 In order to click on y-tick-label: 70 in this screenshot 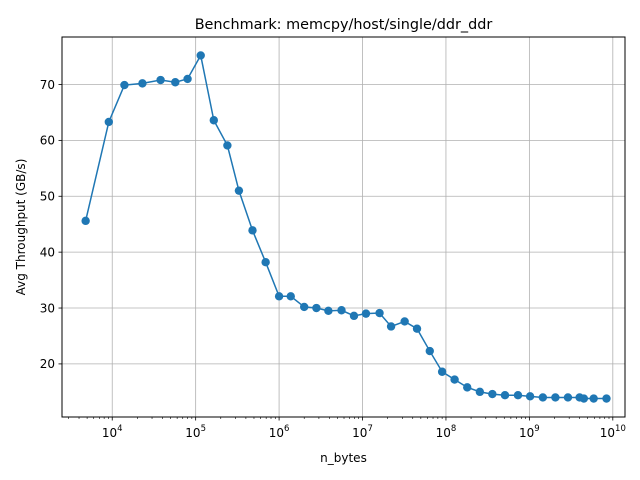, I will do `click(47, 85)`.